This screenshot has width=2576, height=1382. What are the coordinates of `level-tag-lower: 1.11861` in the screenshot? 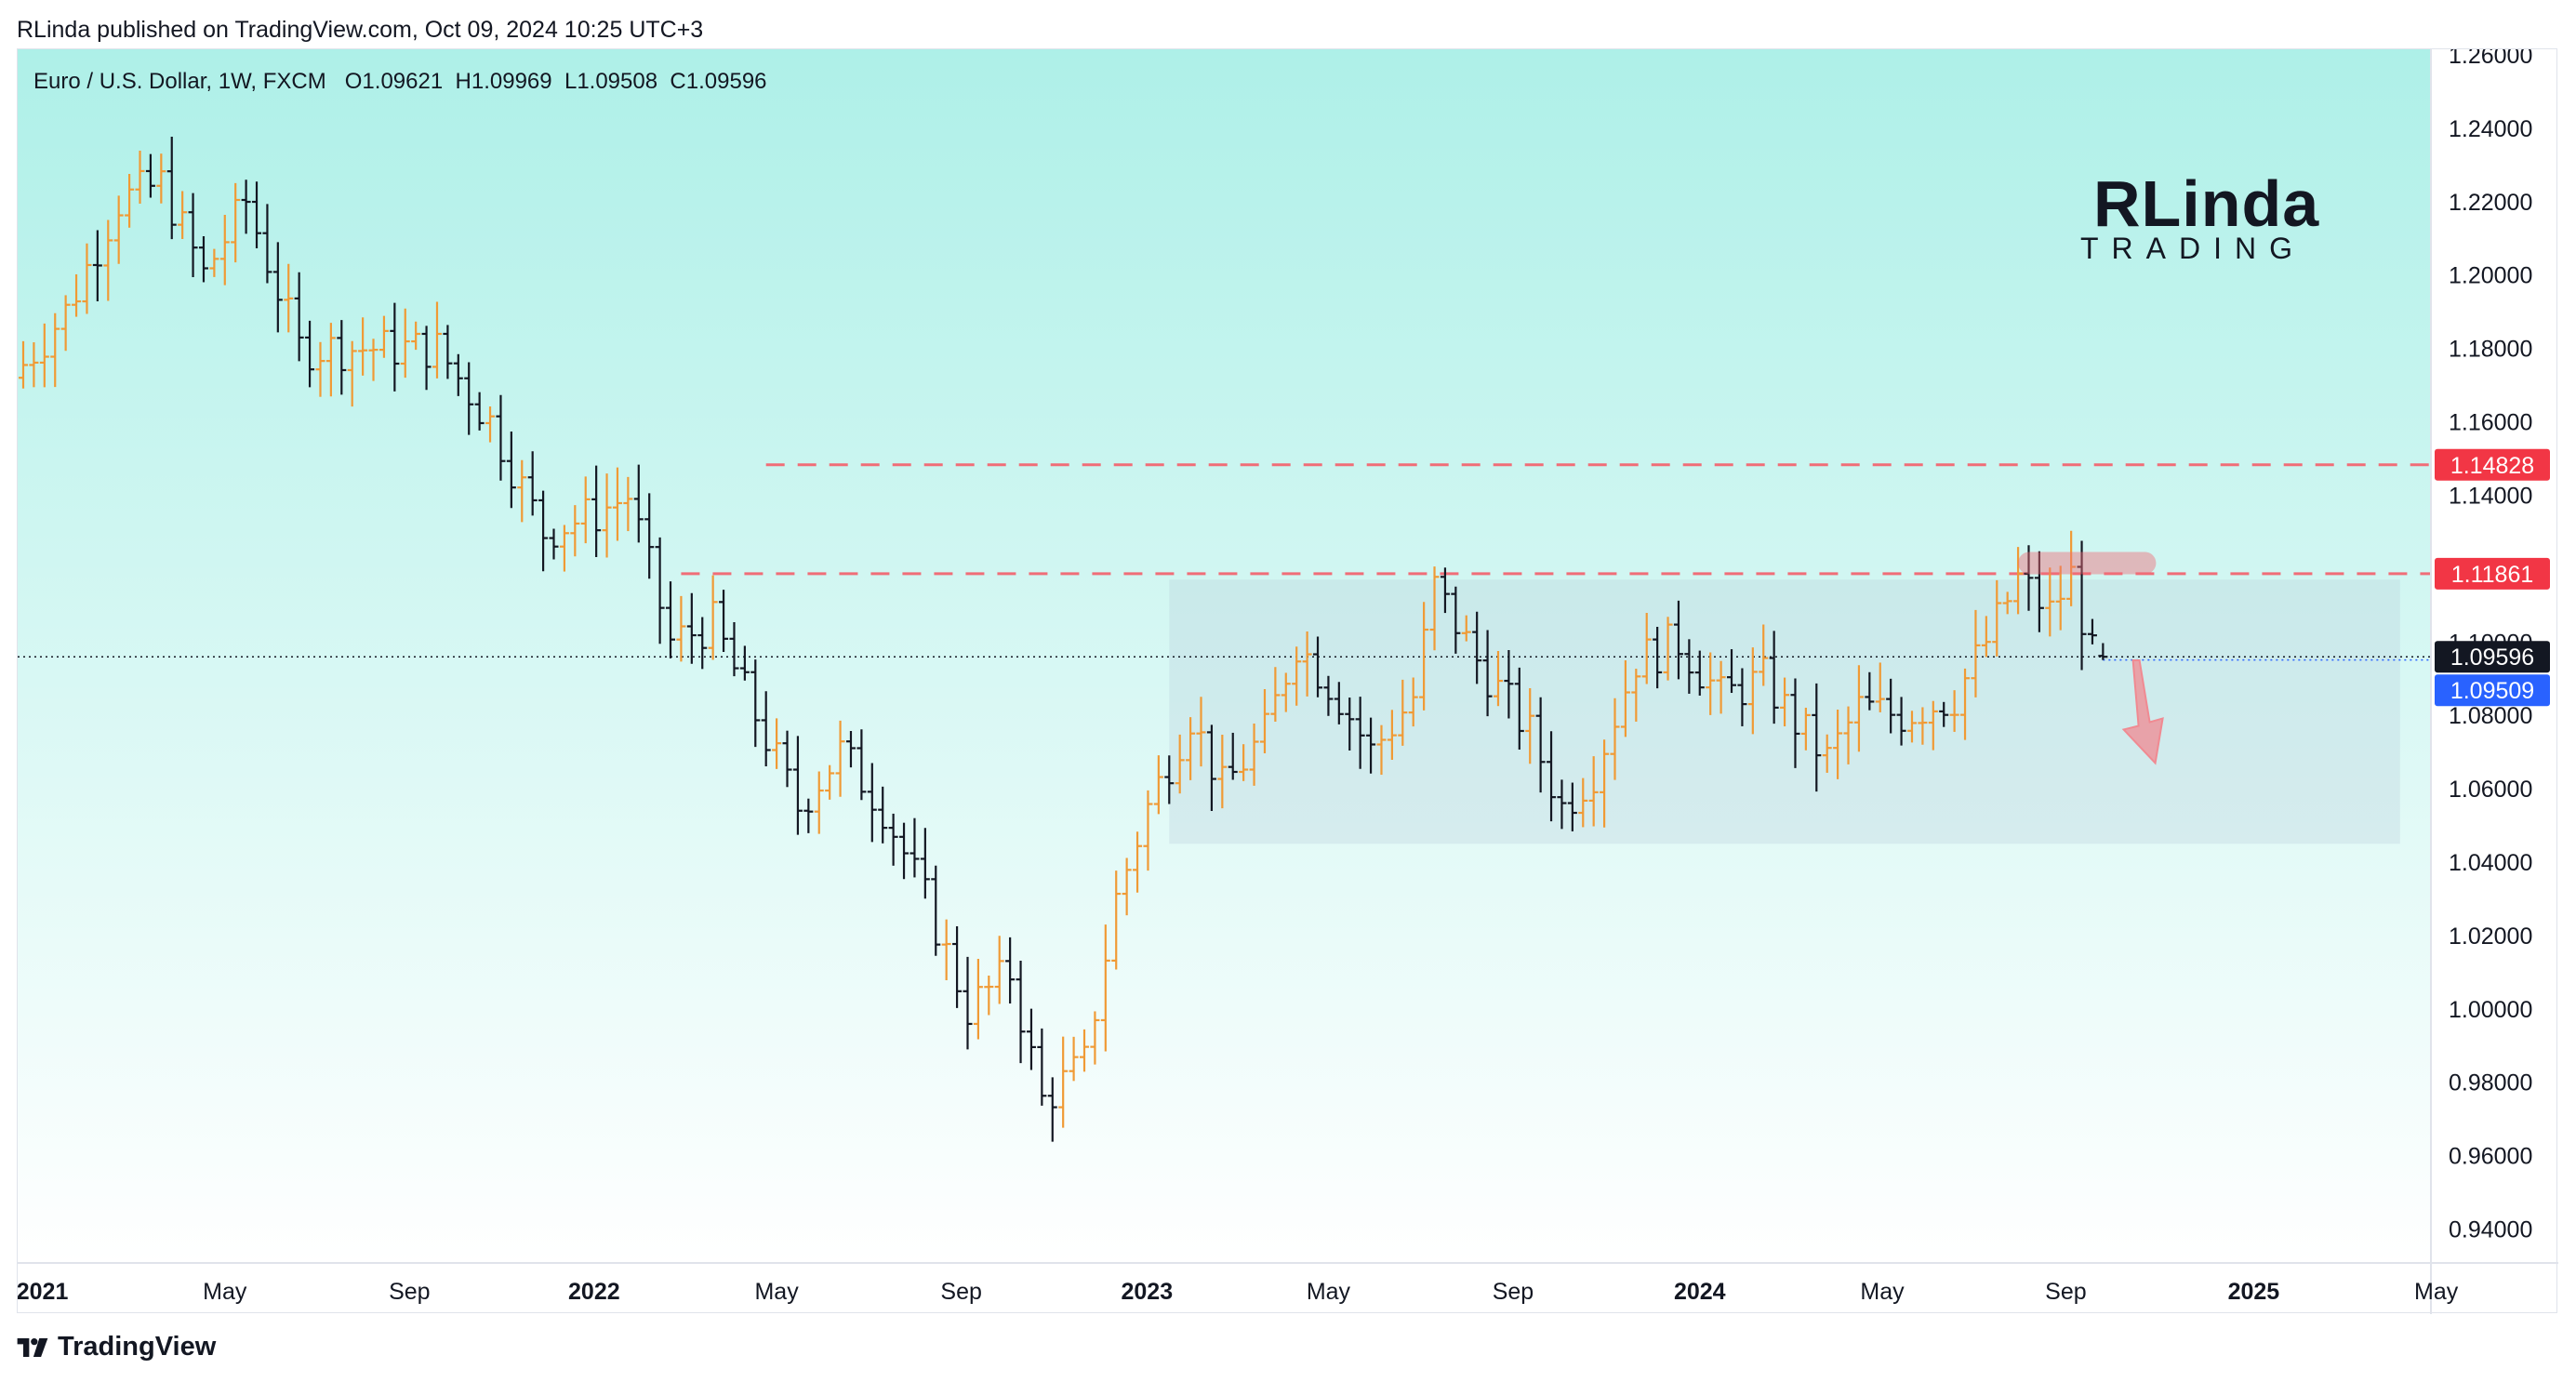 It's located at (2492, 574).